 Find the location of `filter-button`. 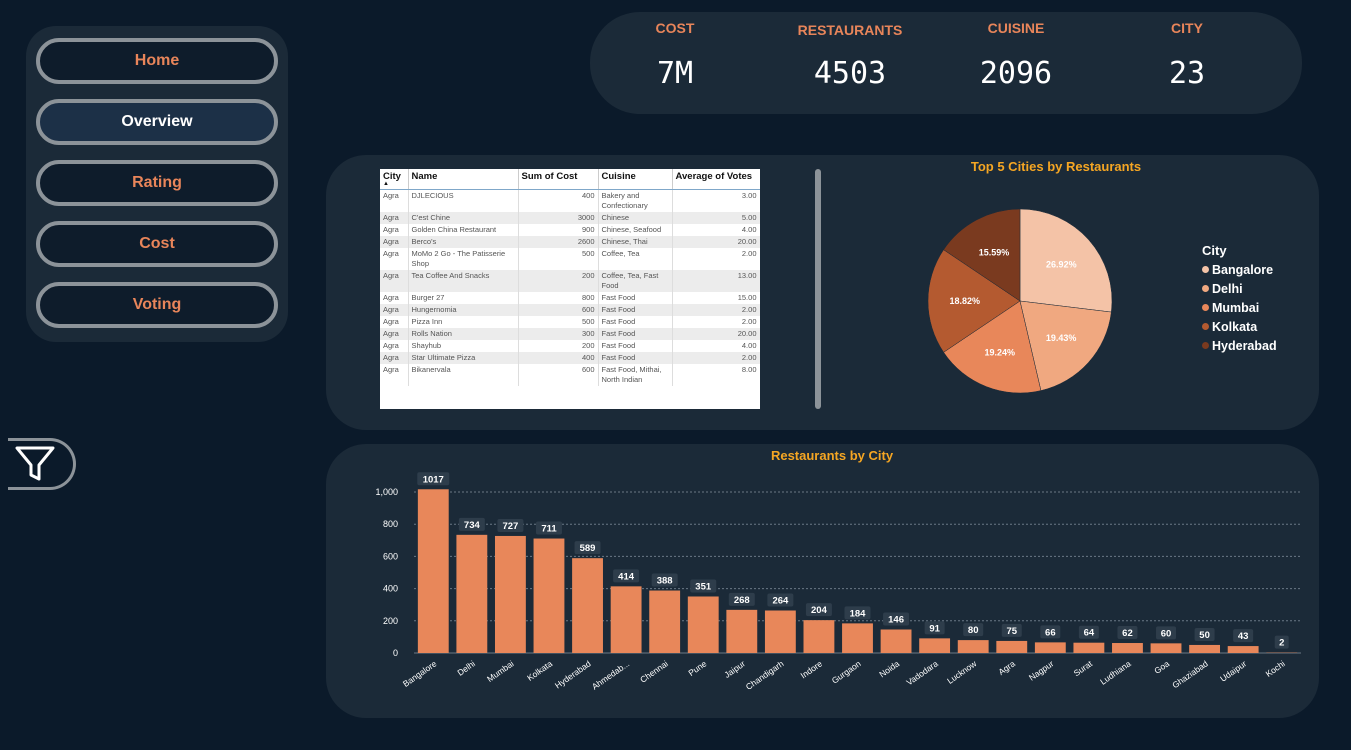

filter-button is located at coordinates (42, 464).